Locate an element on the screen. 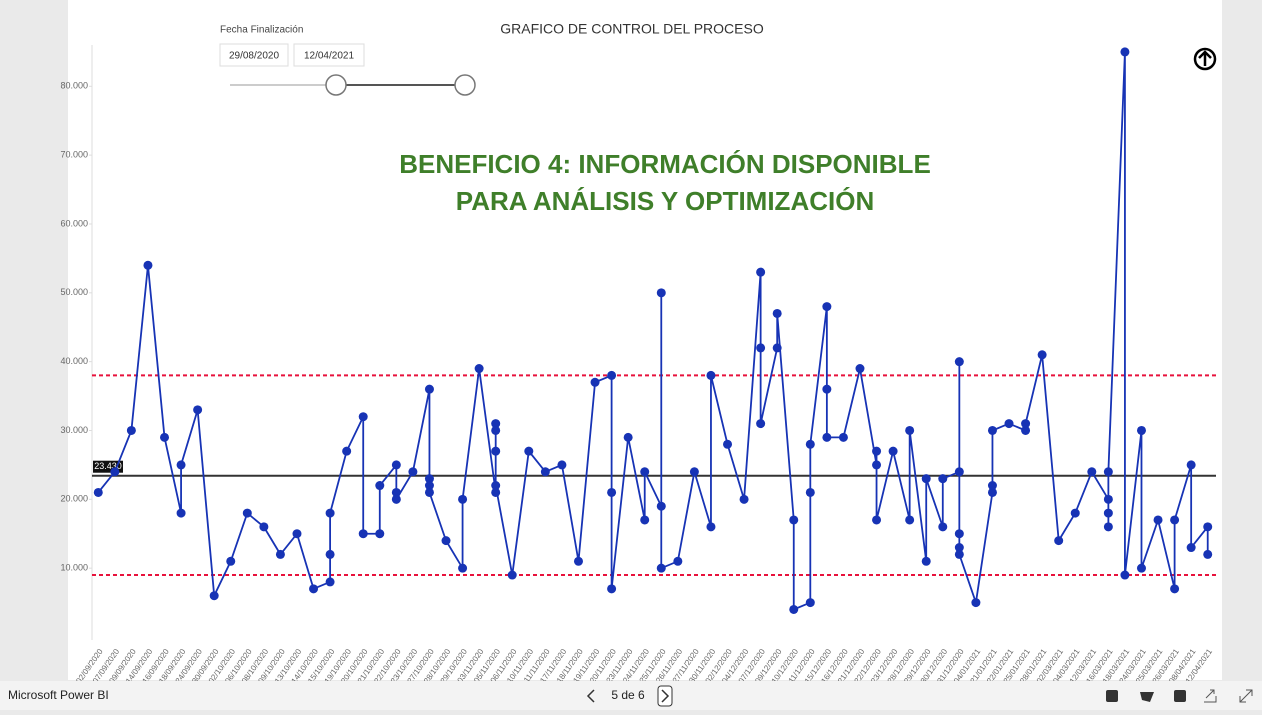 This screenshot has width=1262, height=715. y-tick-label: 80.000 is located at coordinates (74, 86).